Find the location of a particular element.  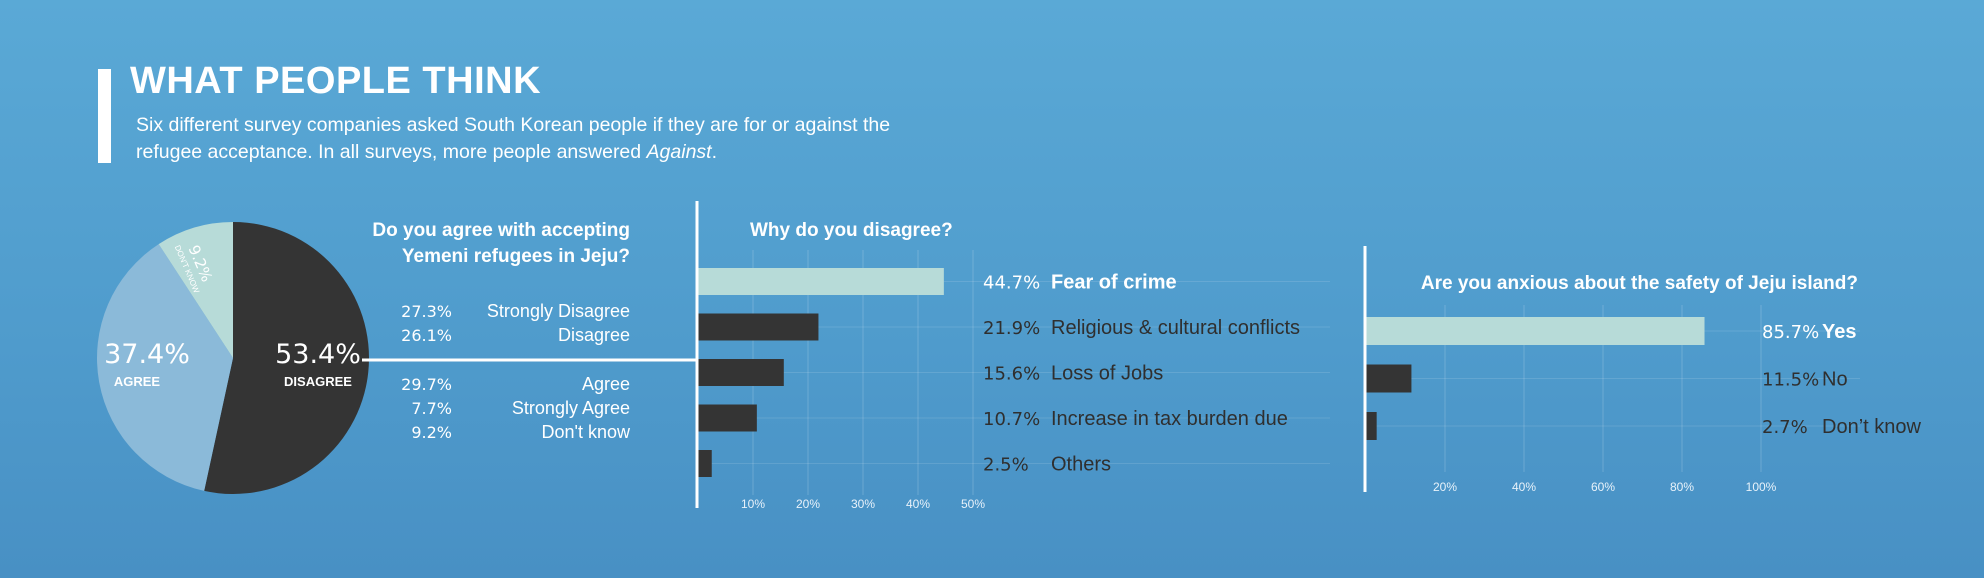

pie-value-agree: 37.4% is located at coordinates (147, 354).